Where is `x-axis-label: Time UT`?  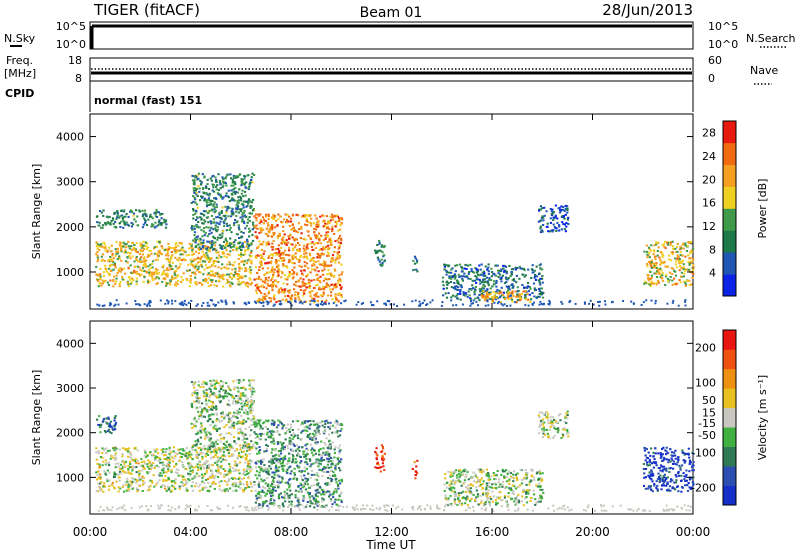 x-axis-label: Time UT is located at coordinates (390, 545).